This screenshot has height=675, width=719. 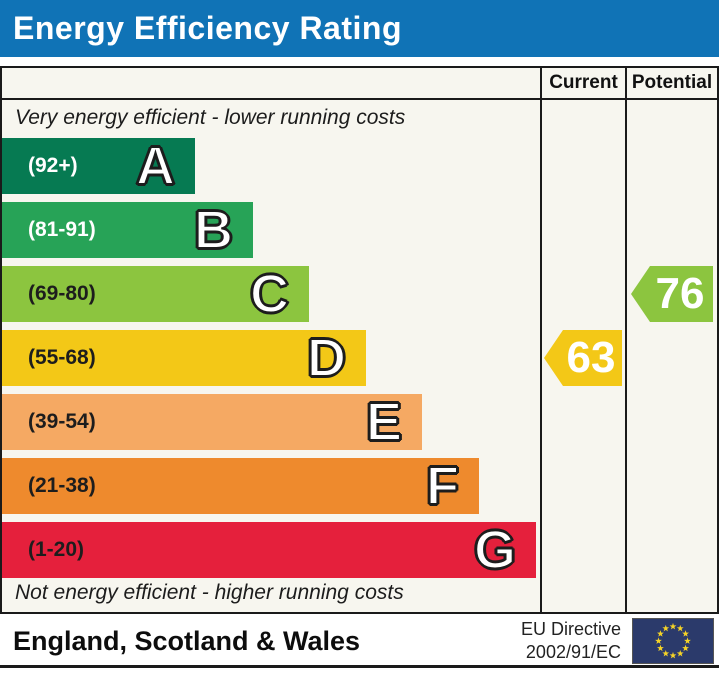 What do you see at coordinates (155, 166) in the screenshot?
I see `band-a-letter: A` at bounding box center [155, 166].